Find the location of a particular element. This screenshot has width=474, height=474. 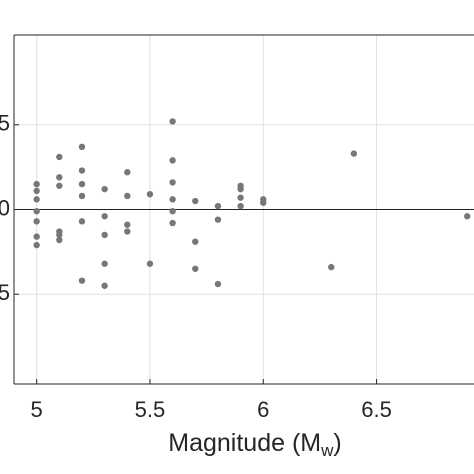

x-label-text: Magnitude (M is located at coordinates (244, 443).